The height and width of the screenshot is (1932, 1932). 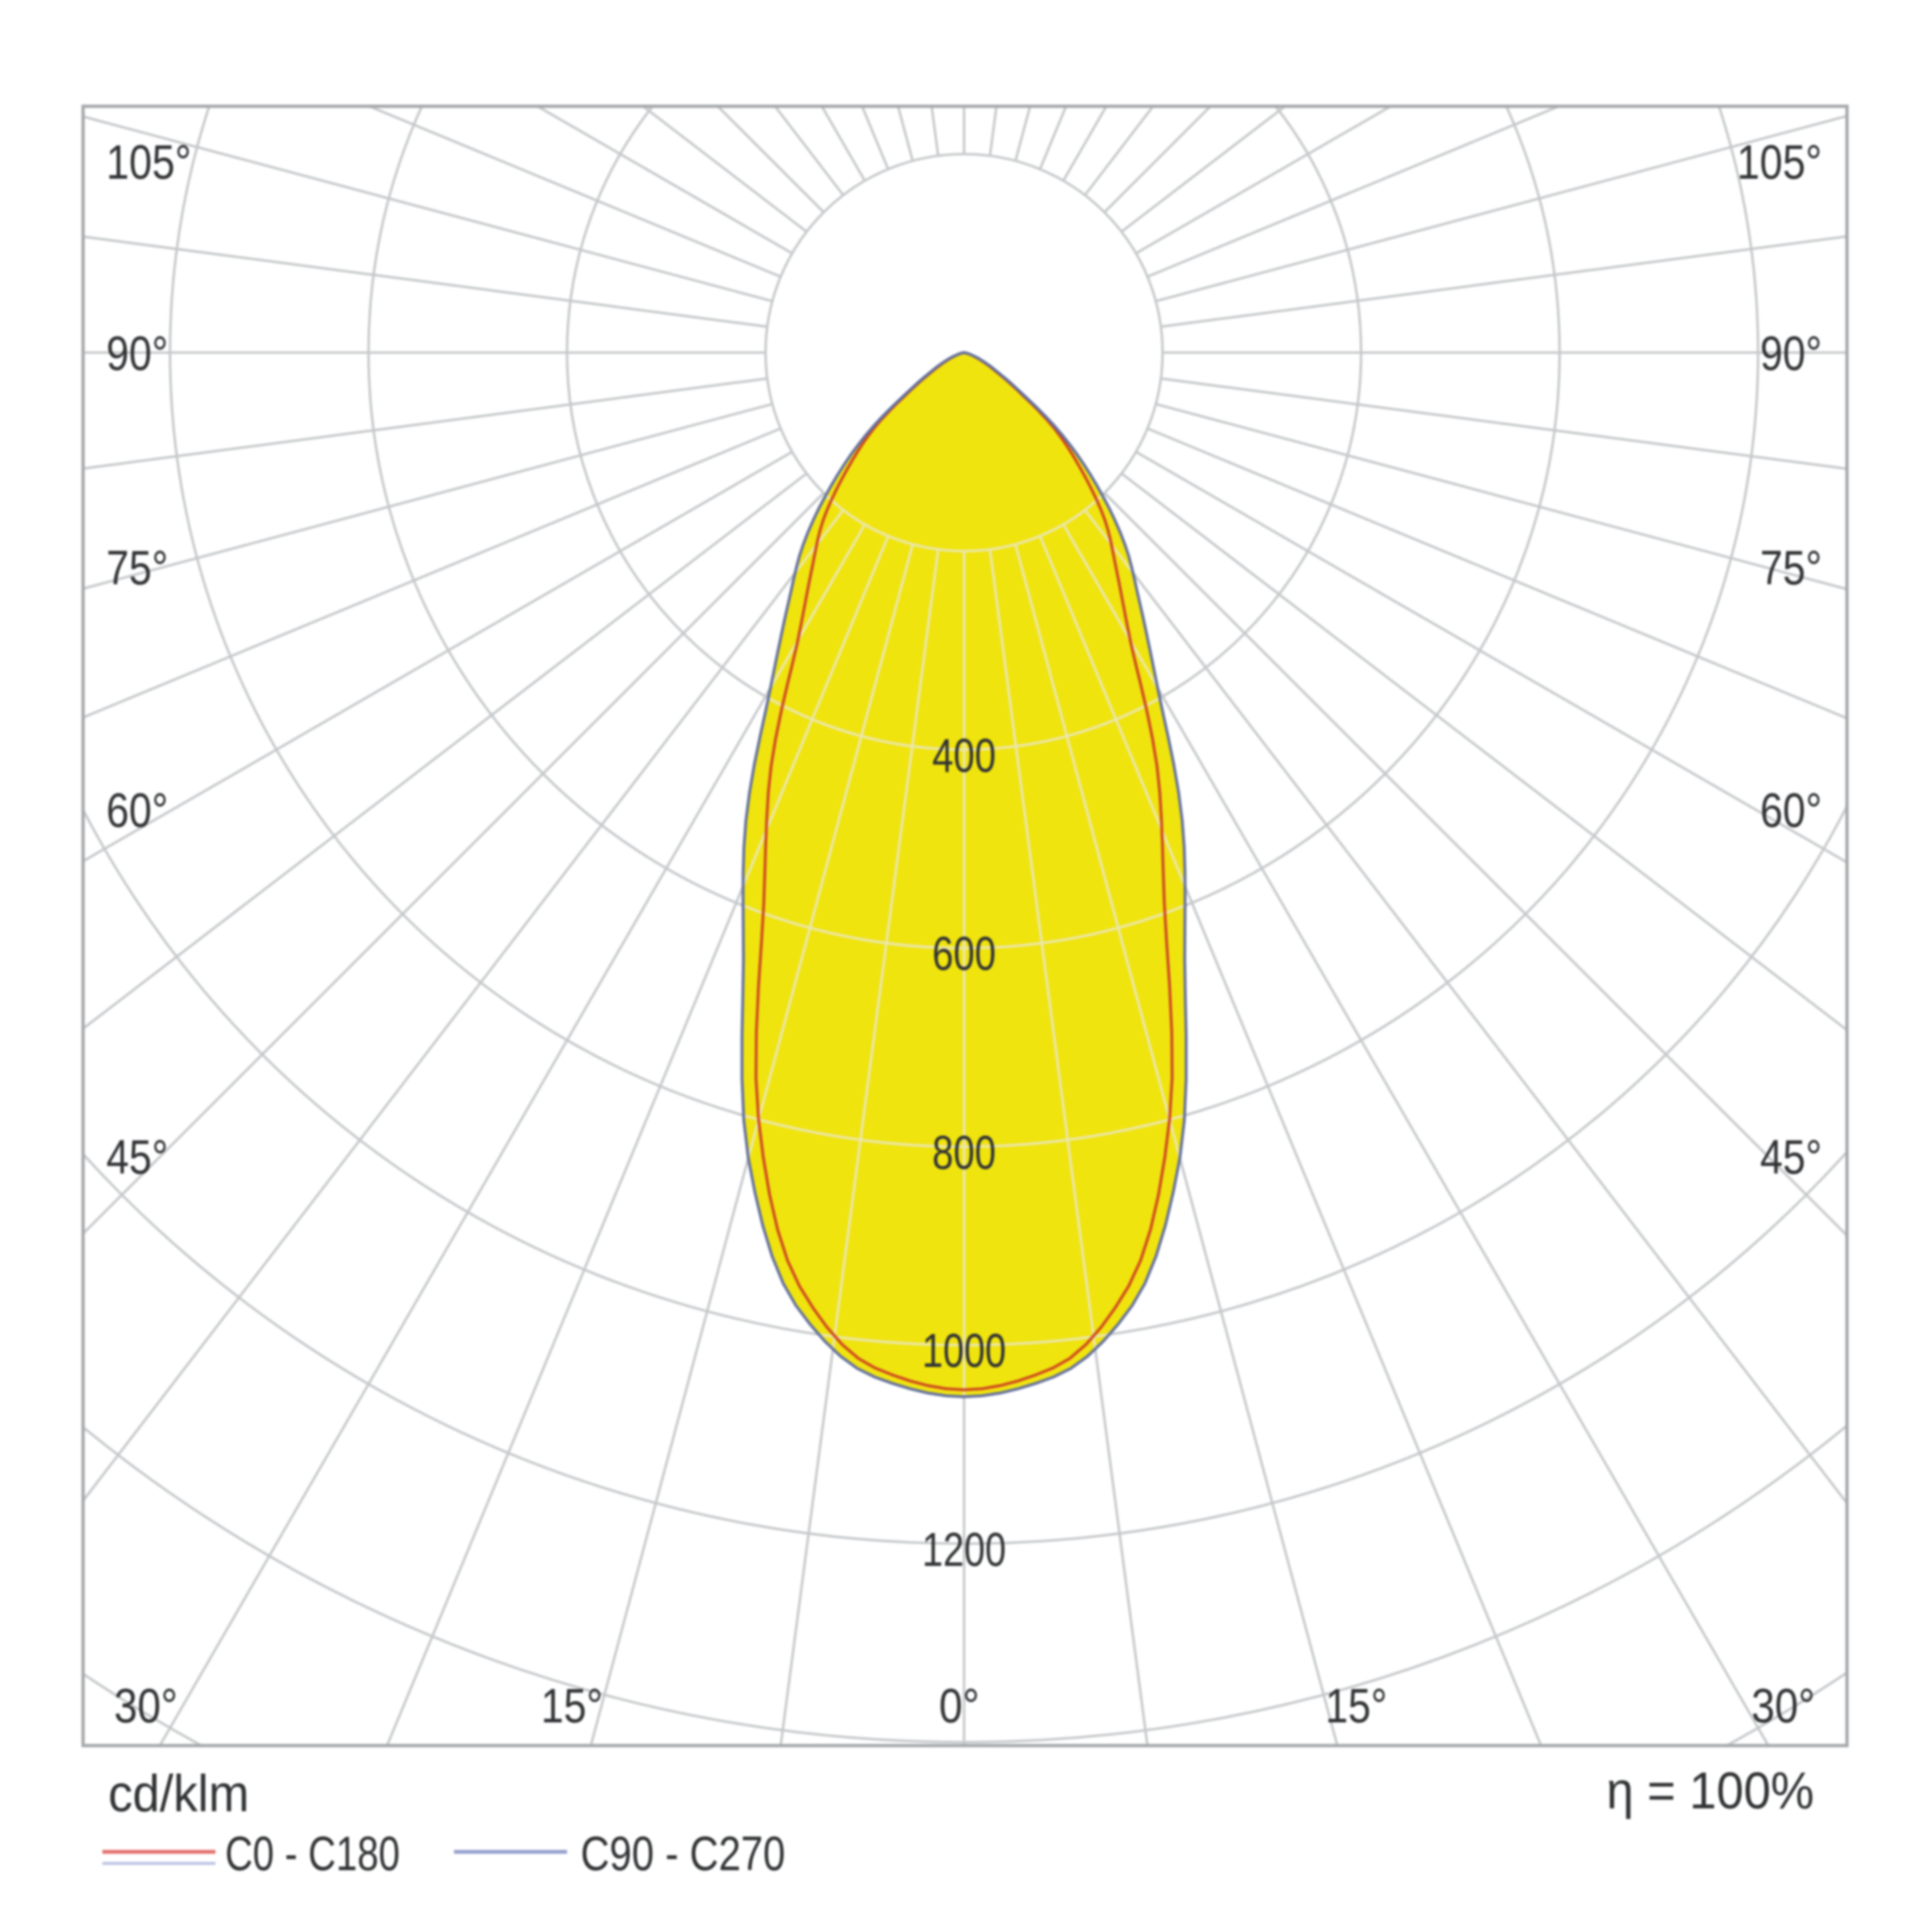 What do you see at coordinates (964, 756) in the screenshot?
I see `svg-text: 400` at bounding box center [964, 756].